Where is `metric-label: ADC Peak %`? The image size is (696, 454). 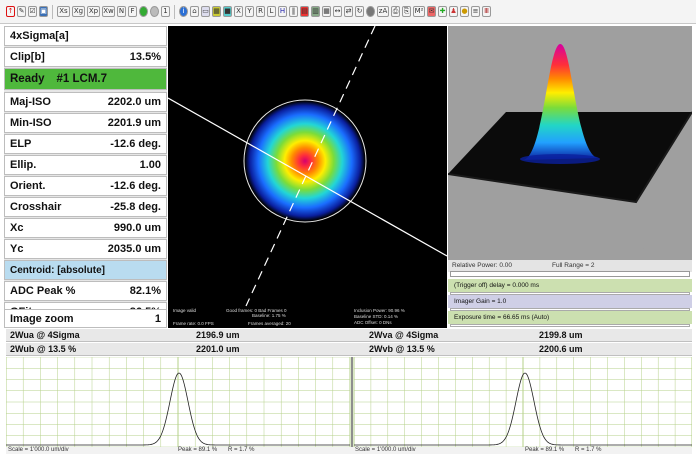
metric-label: ADC Peak % is located at coordinates (43, 291).